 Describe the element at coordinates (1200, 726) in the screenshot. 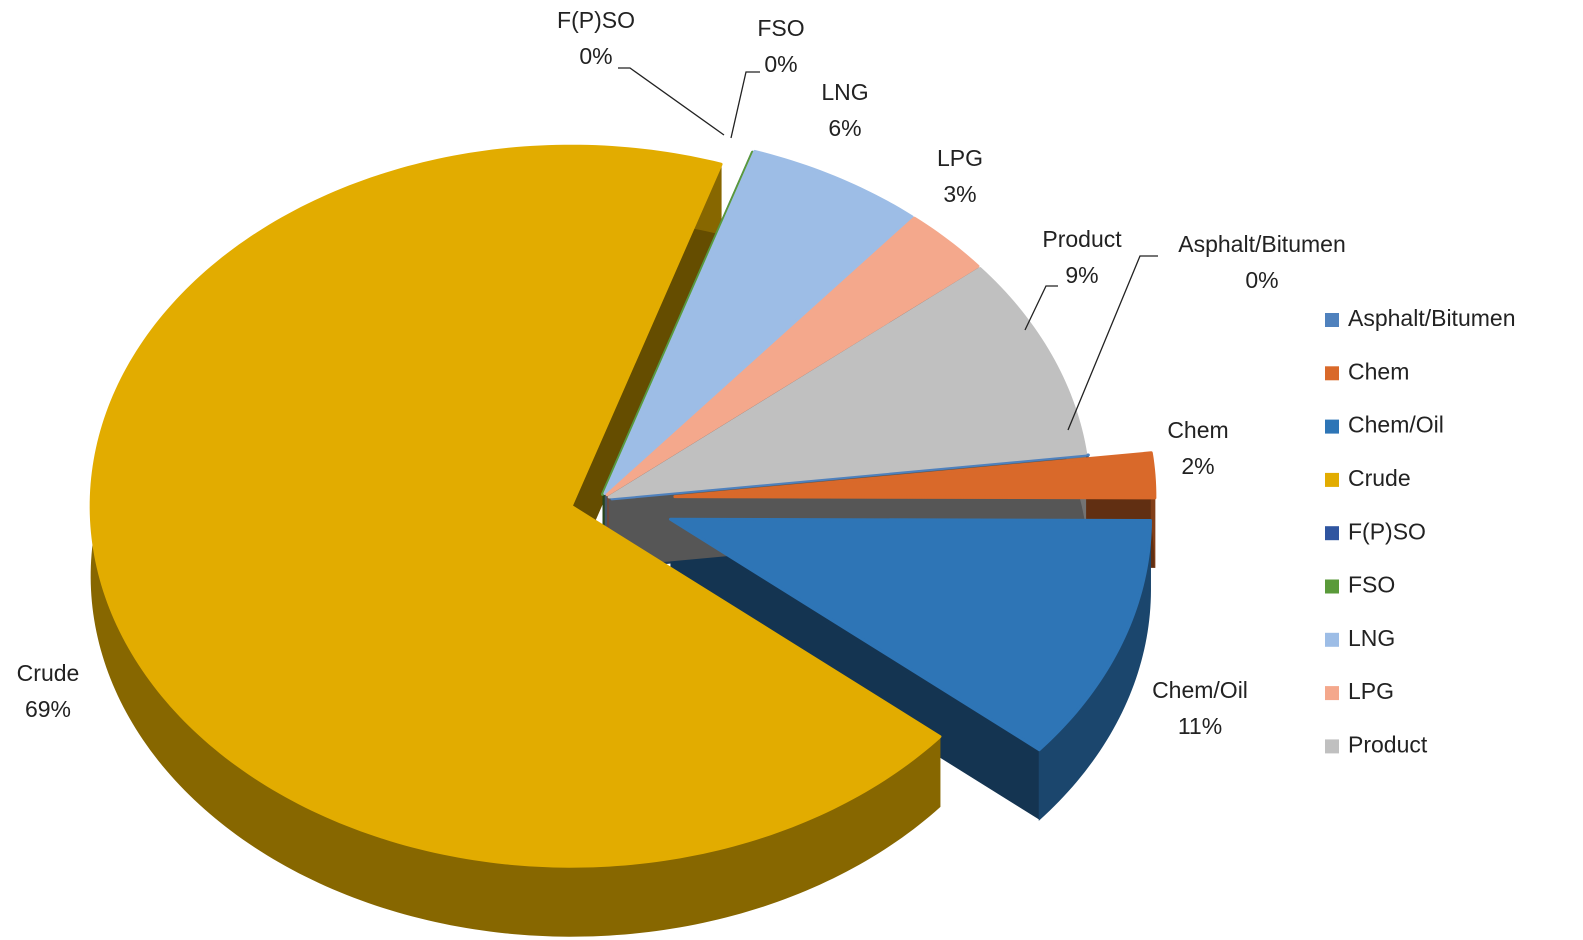

I see `data-label-value: 11%` at that location.